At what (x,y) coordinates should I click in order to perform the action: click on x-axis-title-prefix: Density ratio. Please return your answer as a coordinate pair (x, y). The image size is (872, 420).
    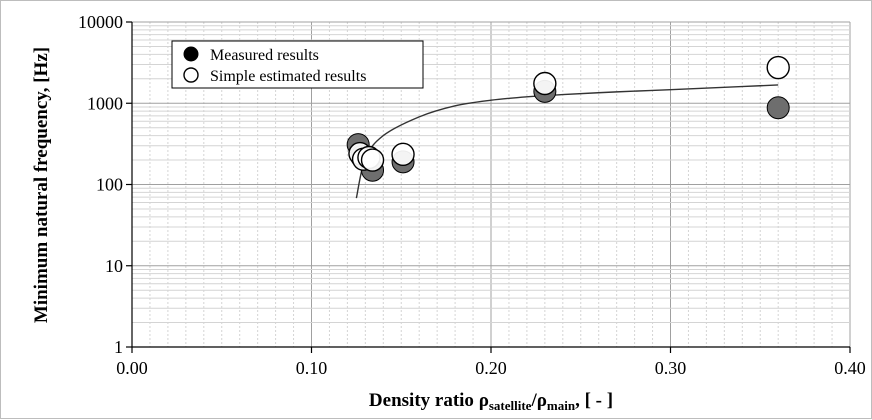
    Looking at the image, I should click on (424, 400).